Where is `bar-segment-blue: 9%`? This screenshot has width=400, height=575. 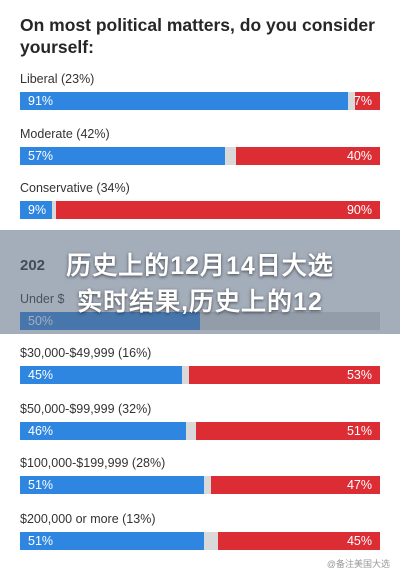 bar-segment-blue: 9% is located at coordinates (36, 210).